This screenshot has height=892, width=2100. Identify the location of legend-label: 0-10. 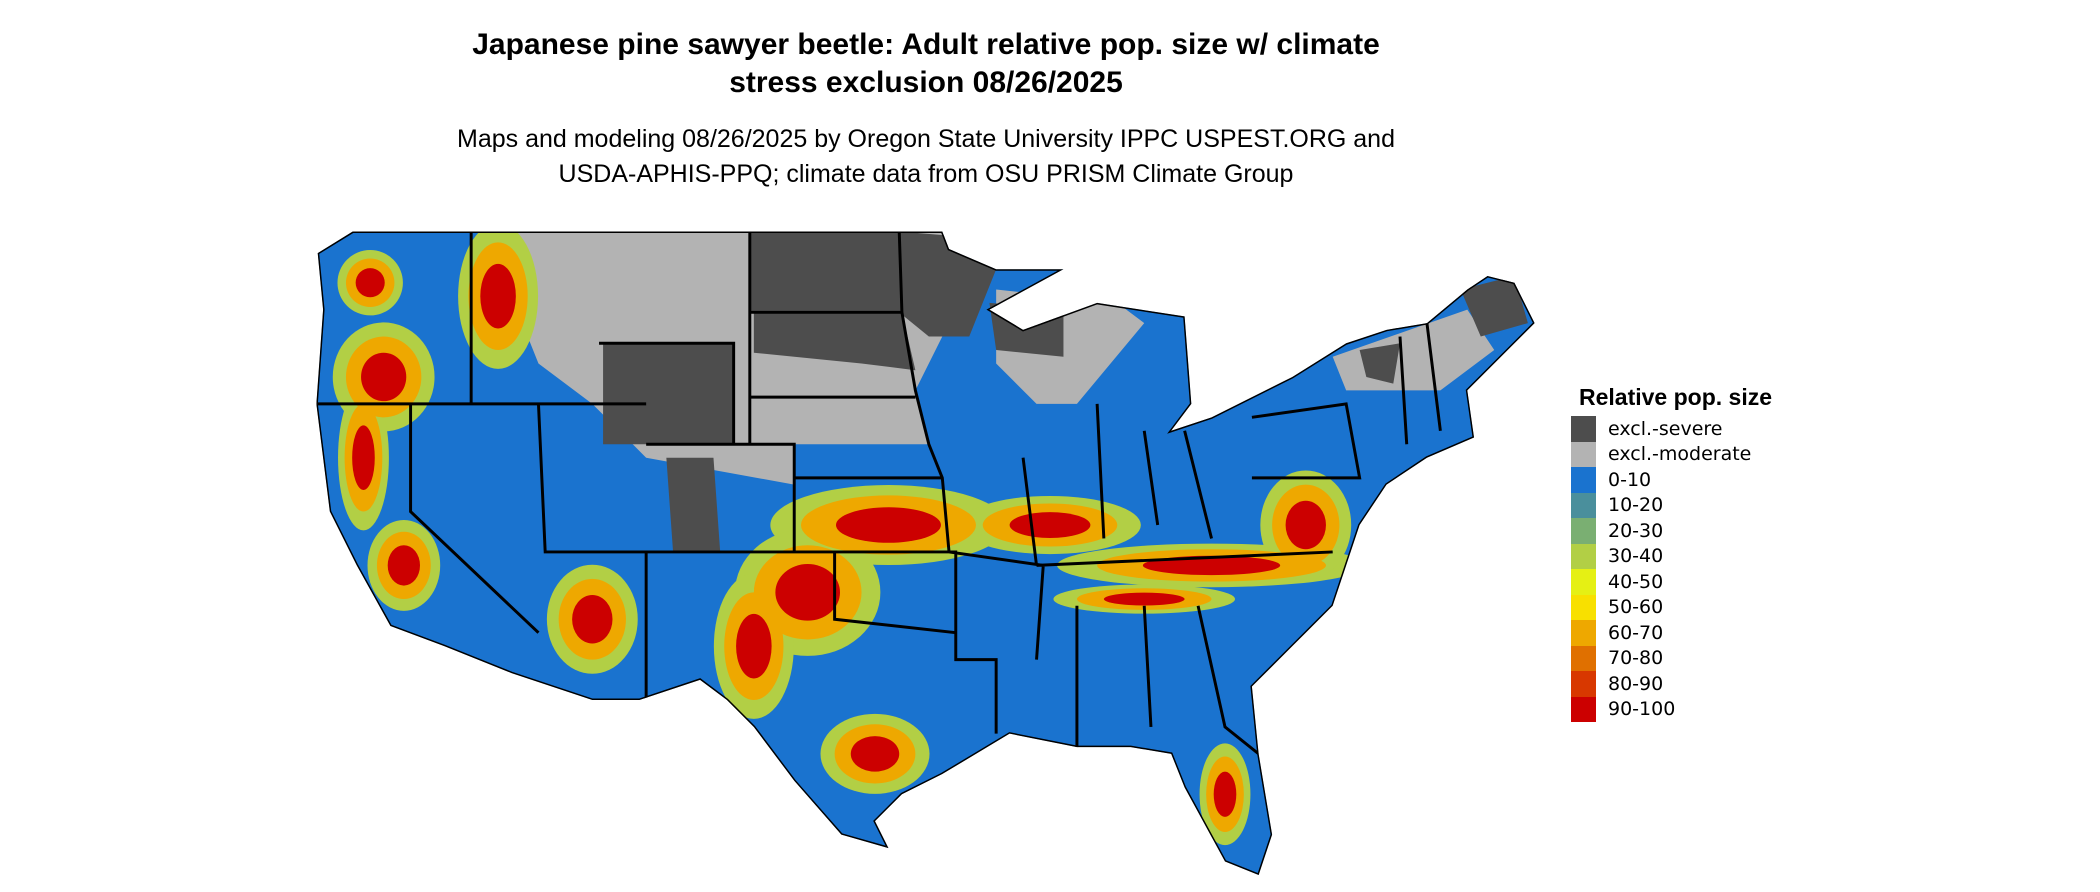
(1630, 479).